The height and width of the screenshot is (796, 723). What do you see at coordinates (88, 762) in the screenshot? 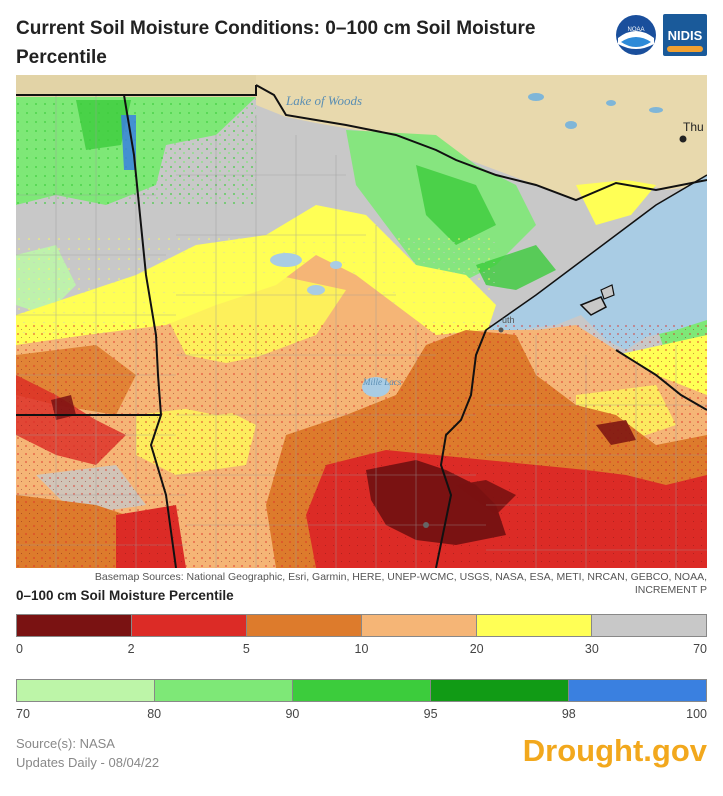
I see `updated-text: Updates Daily - 08/04/22` at bounding box center [88, 762].